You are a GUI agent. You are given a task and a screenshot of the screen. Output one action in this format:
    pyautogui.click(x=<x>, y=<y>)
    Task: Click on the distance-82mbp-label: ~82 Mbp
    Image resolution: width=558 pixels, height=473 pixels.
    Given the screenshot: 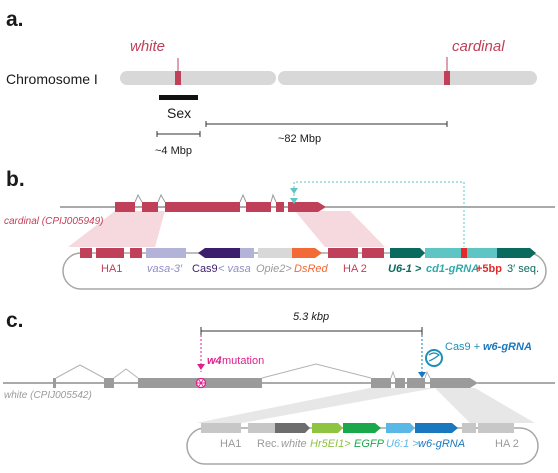 What is the action you would take?
    pyautogui.click(x=299, y=139)
    